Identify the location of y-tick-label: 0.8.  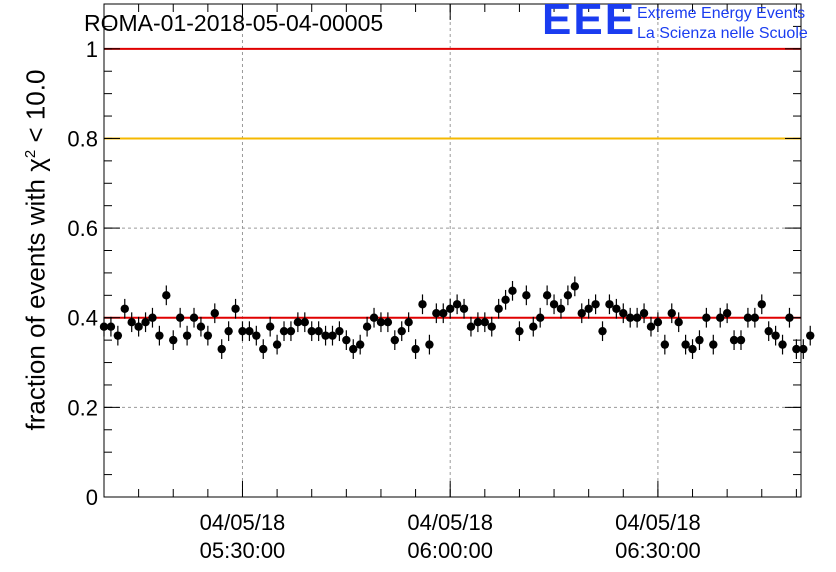
(82, 138).